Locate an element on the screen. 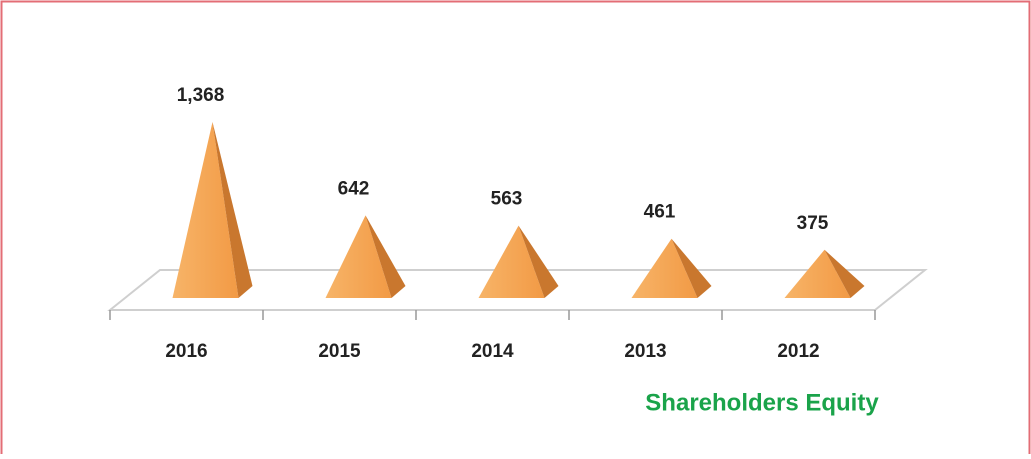  x-tick-label: 2016 is located at coordinates (186, 351).